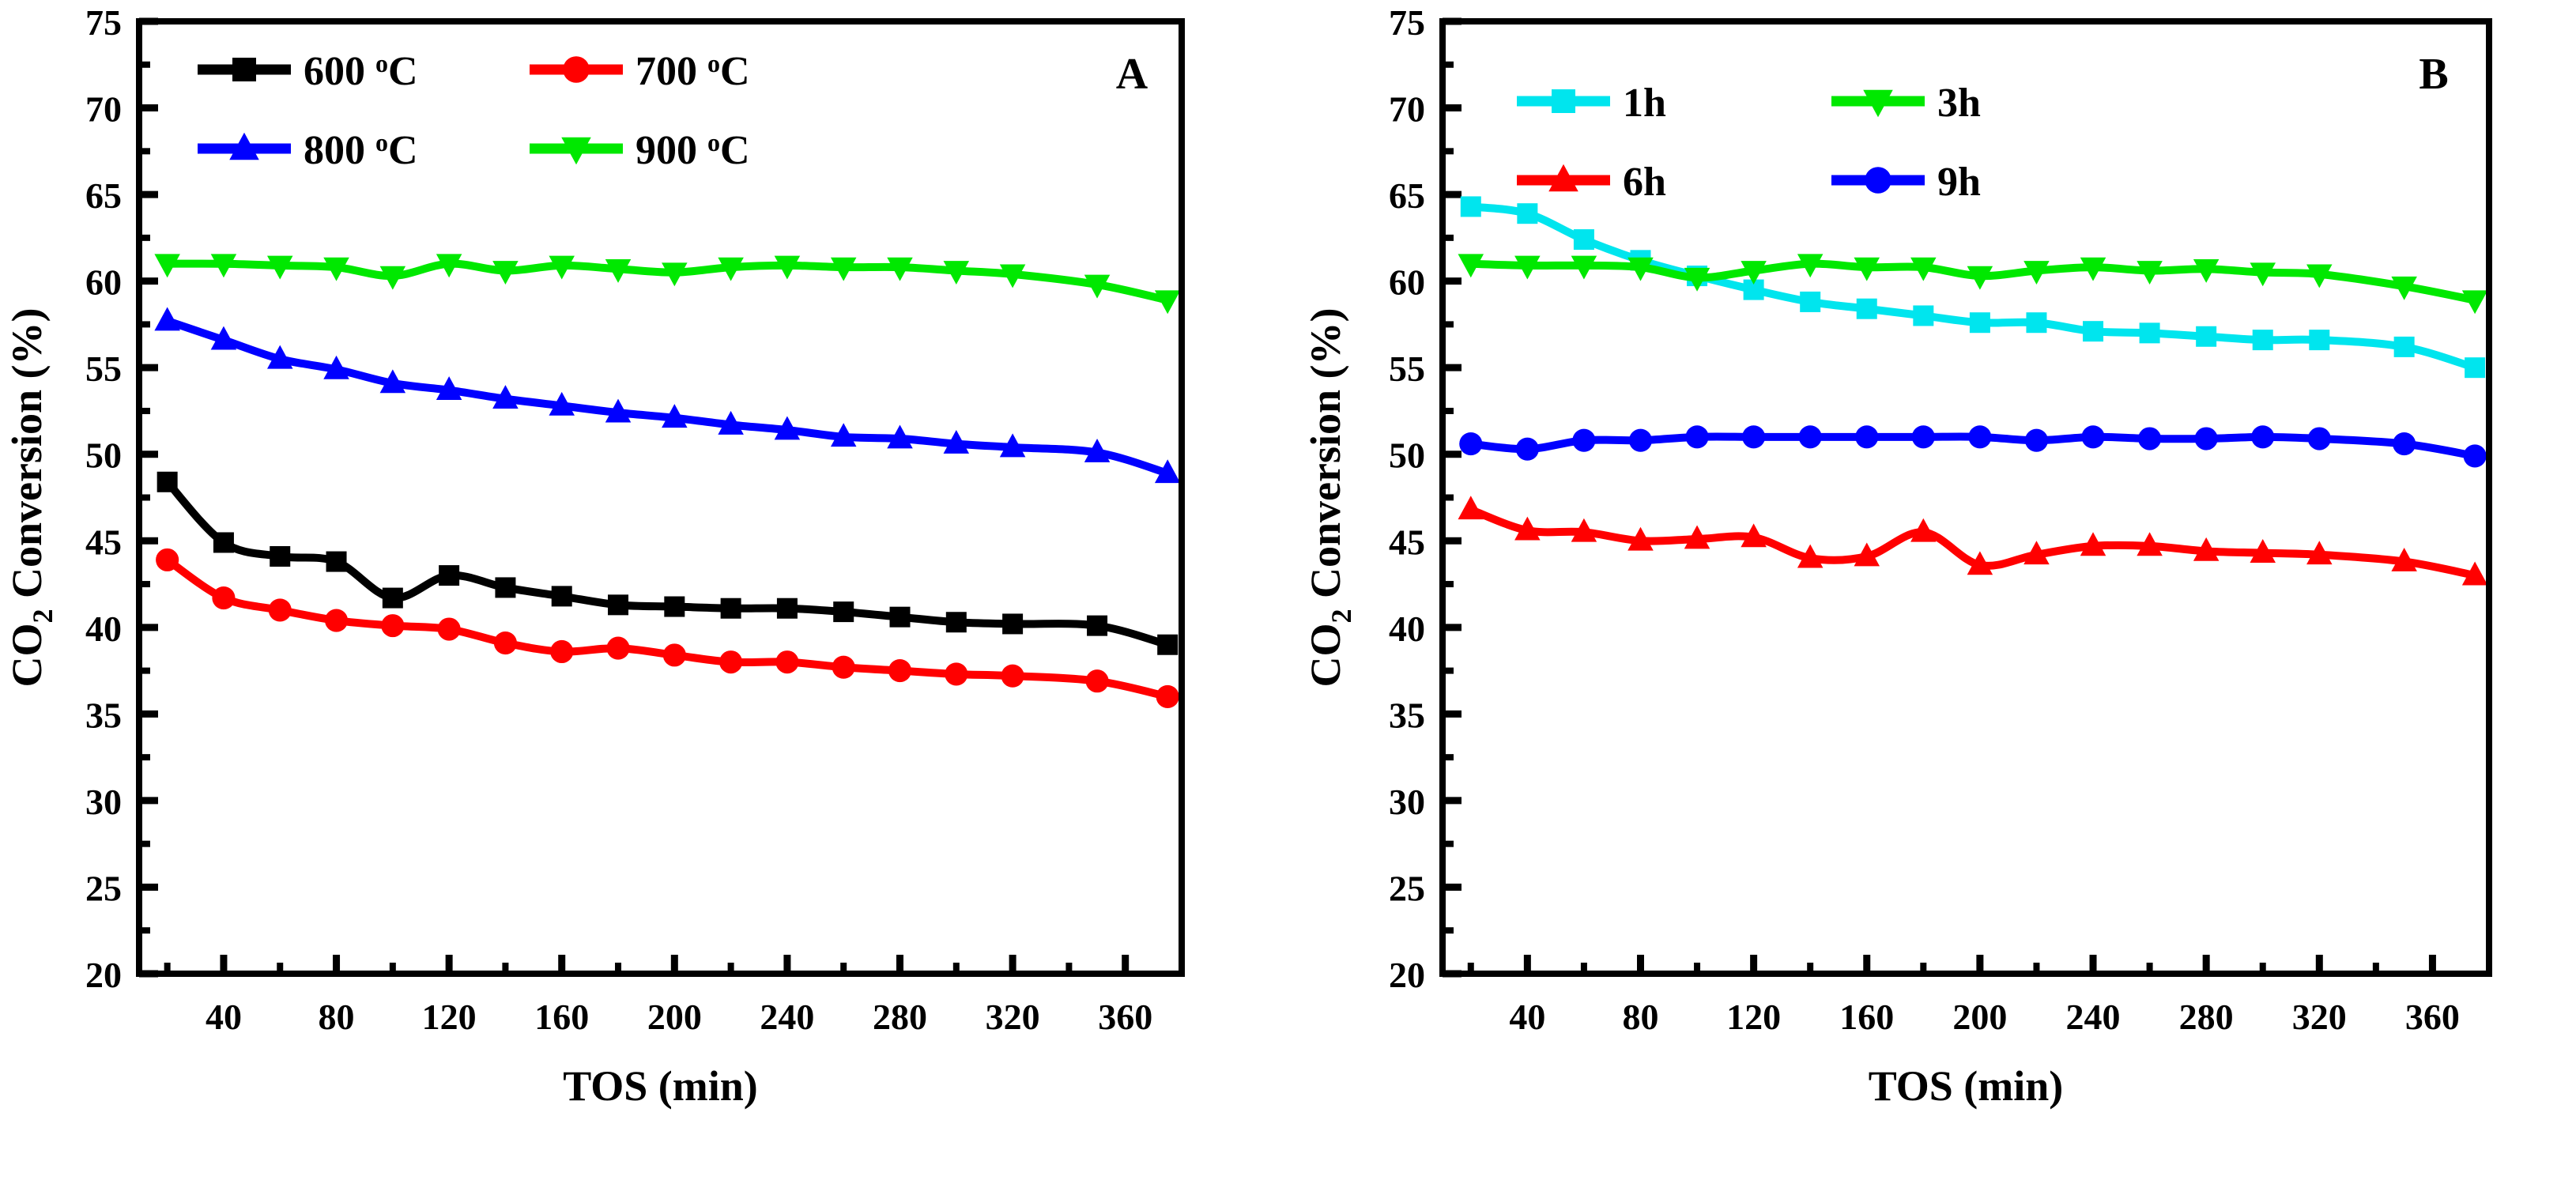 Image resolution: width=2576 pixels, height=1180 pixels. I want to click on y-axis-tick-label: 75, so click(104, 22).